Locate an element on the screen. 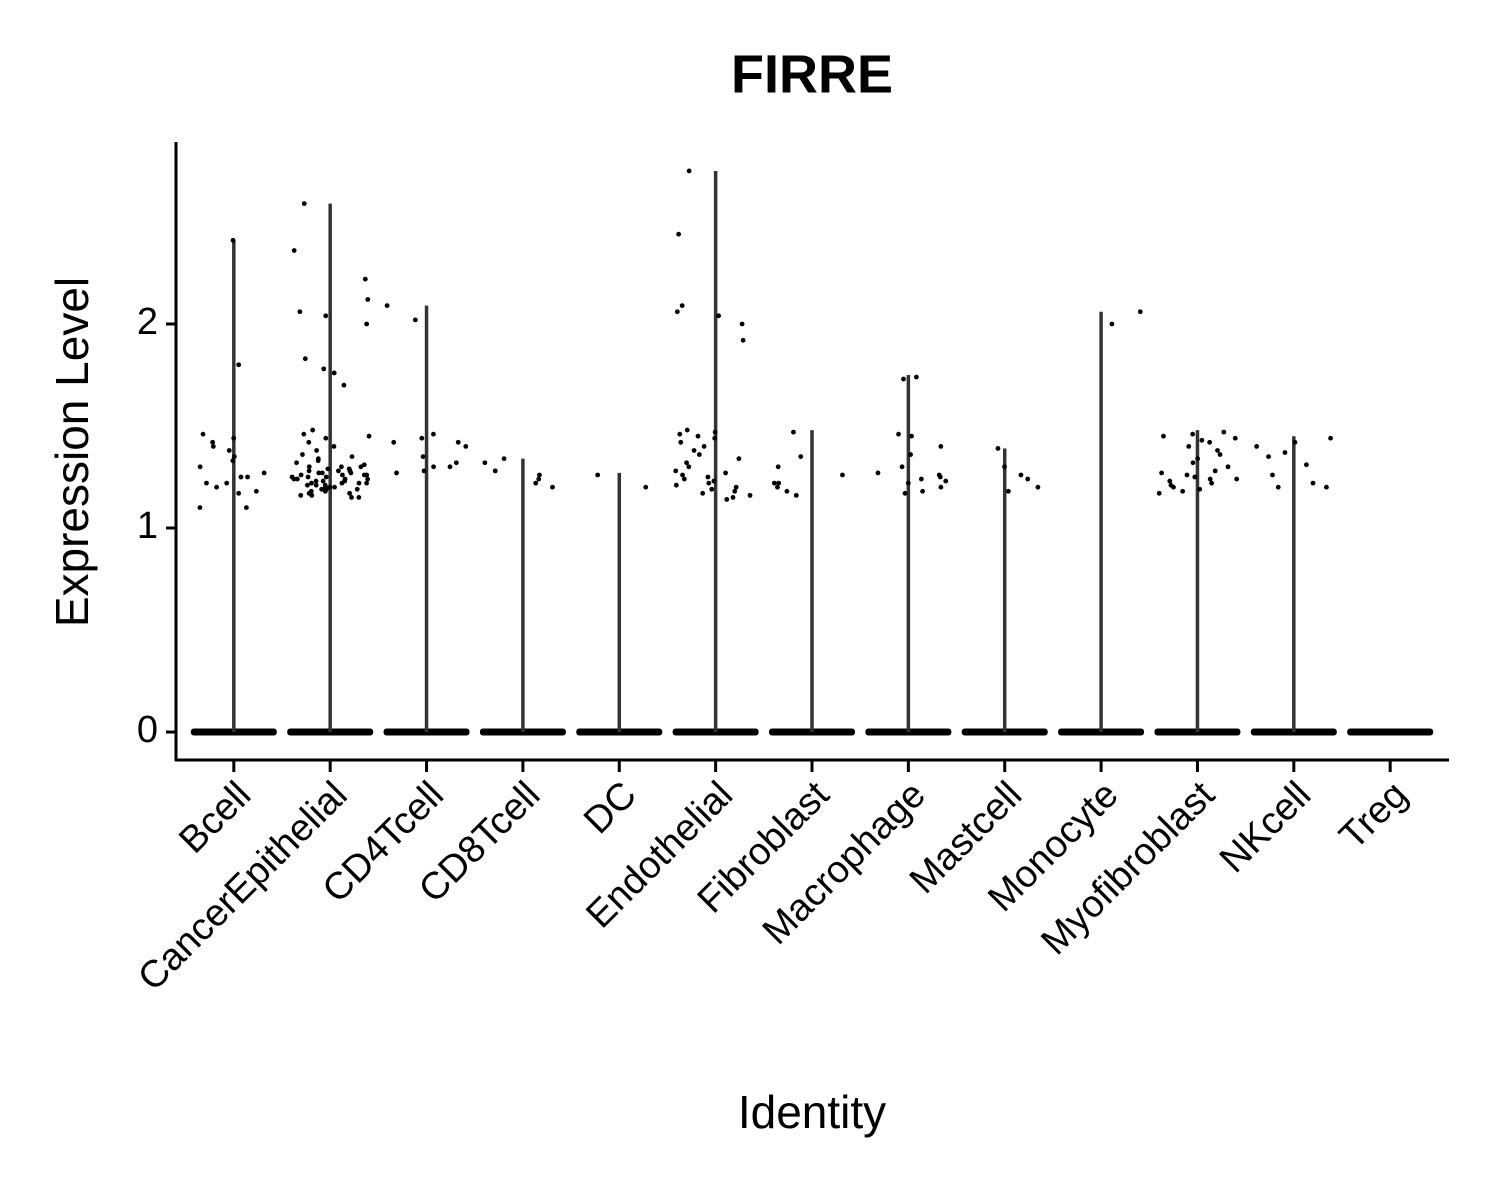 This screenshot has height=1200, width=1500. y-tick-label: 2 is located at coordinates (147, 322).